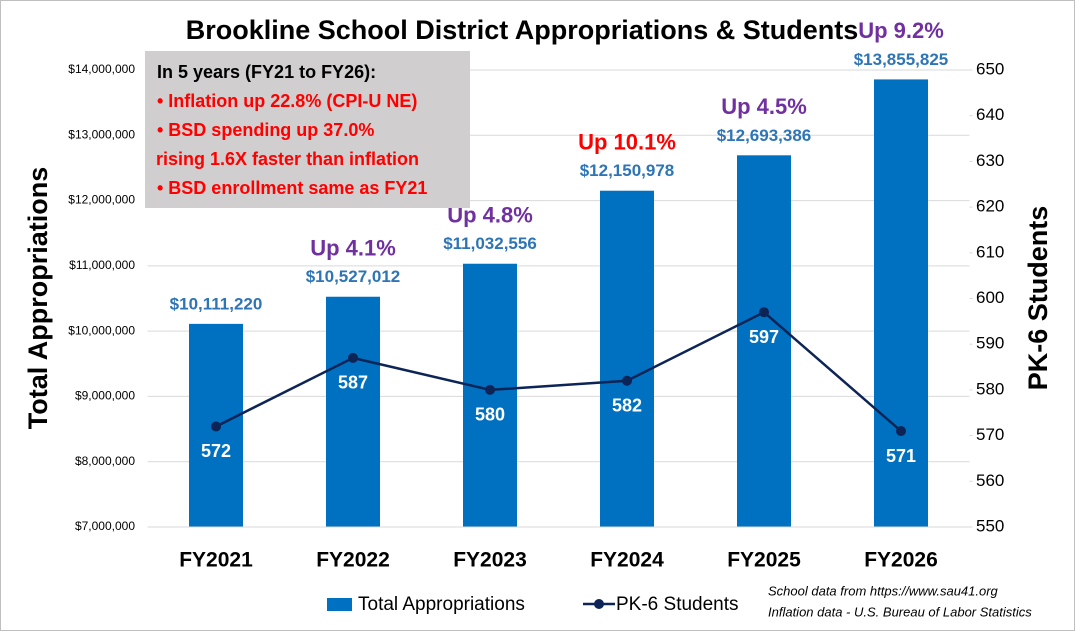 The width and height of the screenshot is (1075, 631). What do you see at coordinates (990, 480) in the screenshot?
I see `y2-tick-label: 560` at bounding box center [990, 480].